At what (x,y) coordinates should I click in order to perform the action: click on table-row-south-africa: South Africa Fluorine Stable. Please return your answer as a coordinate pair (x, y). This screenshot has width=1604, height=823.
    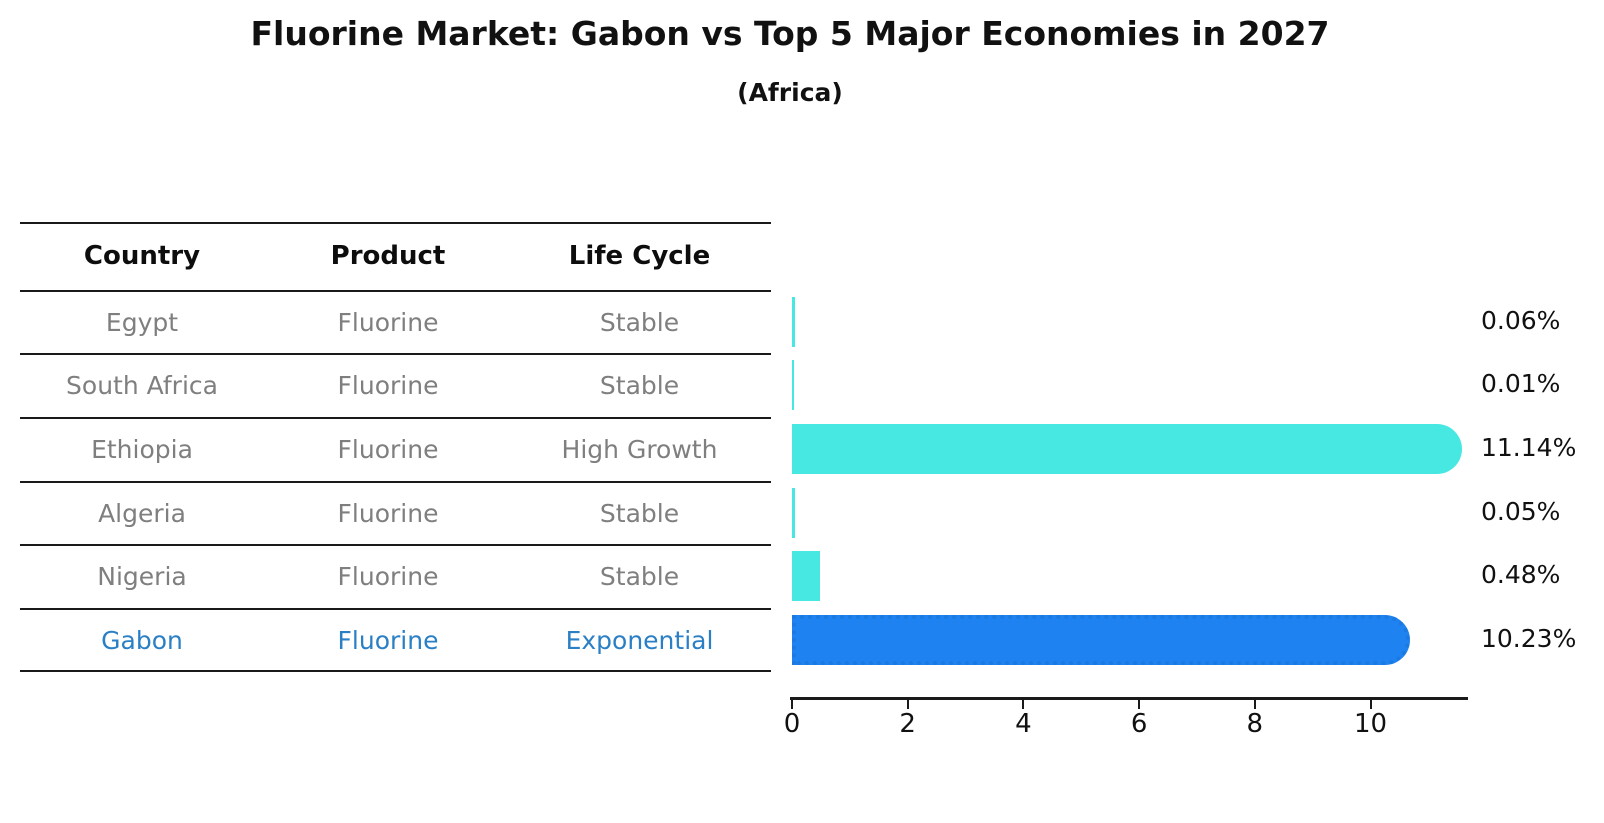
    Looking at the image, I should click on (395, 385).